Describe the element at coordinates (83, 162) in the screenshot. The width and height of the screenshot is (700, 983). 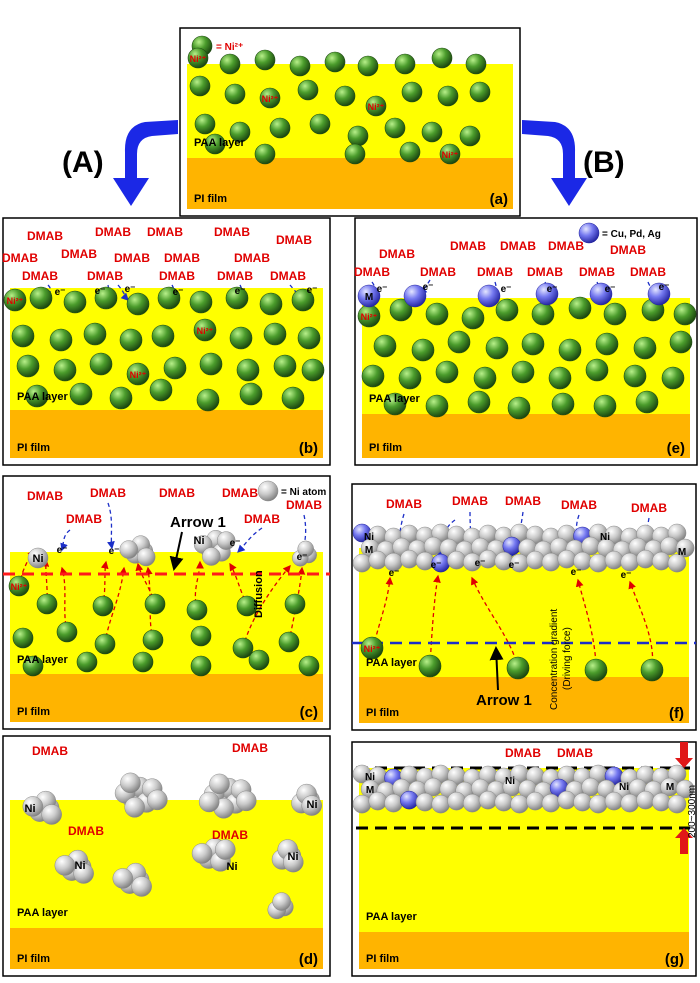
I see `route-a-label: (A)` at that location.